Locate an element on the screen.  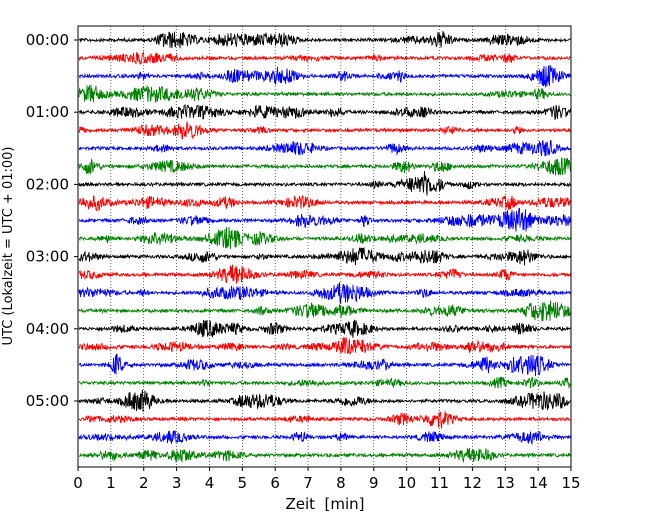
x-tick-label: 6 is located at coordinates (275, 483).